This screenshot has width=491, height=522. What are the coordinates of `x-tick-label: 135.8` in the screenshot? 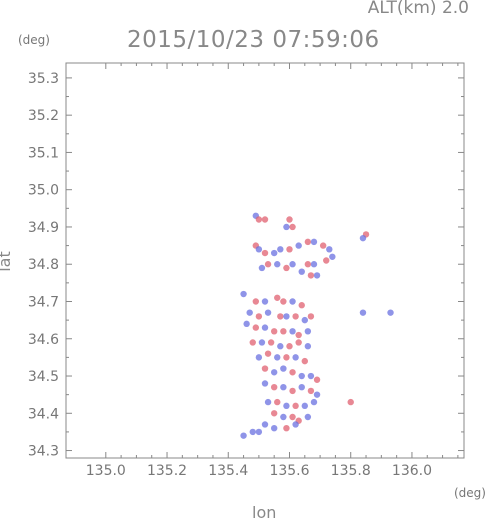 It's located at (351, 471).